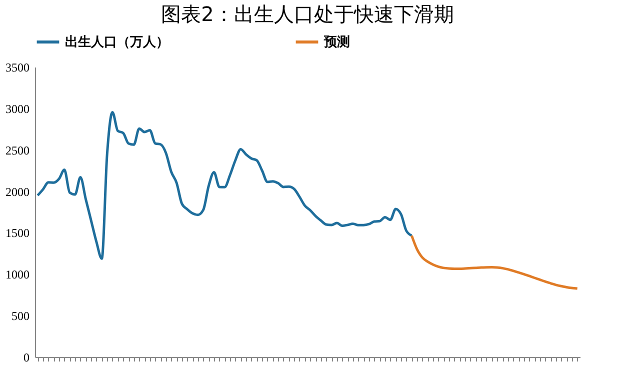 The width and height of the screenshot is (624, 371). I want to click on legend-label: 出生人口（万人）, so click(117, 42).